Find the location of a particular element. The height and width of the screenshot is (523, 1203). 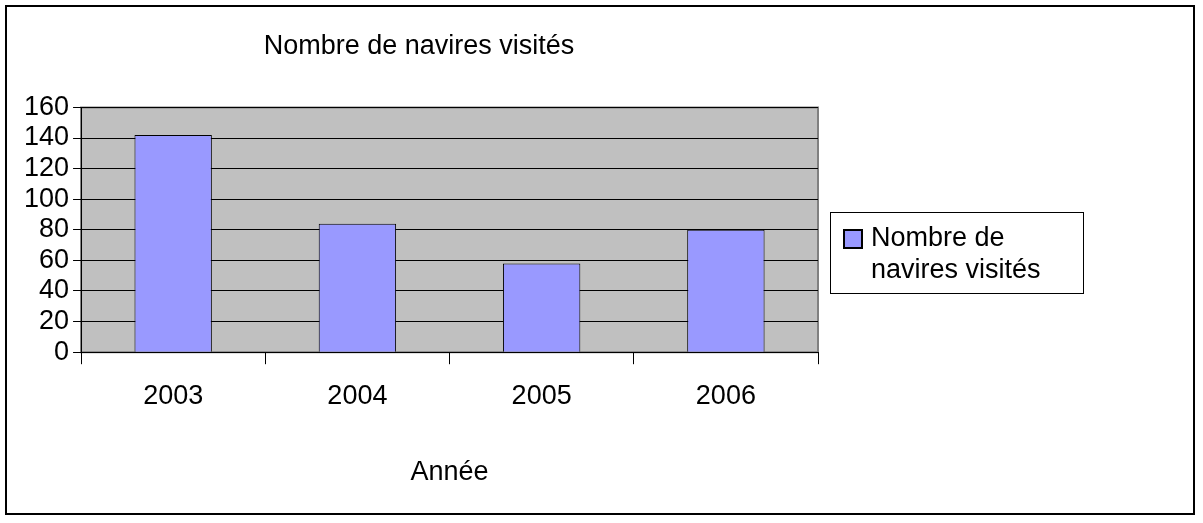

y-tick-label: 20 is located at coordinates (54, 320).